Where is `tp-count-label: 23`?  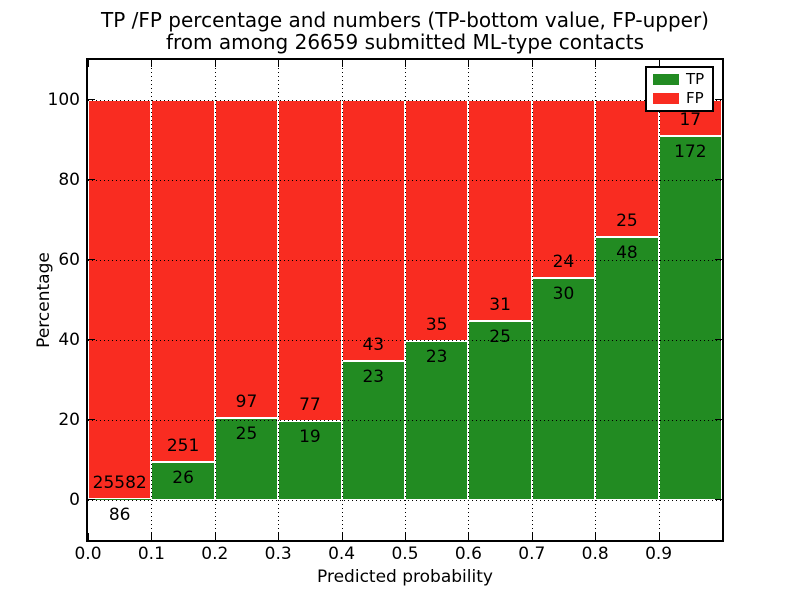
tp-count-label: 23 is located at coordinates (373, 376).